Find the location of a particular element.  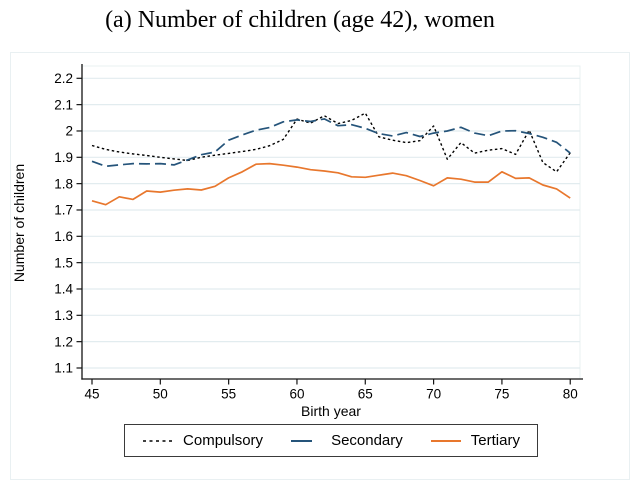

y-tick-label: 2.2 is located at coordinates (63, 78).